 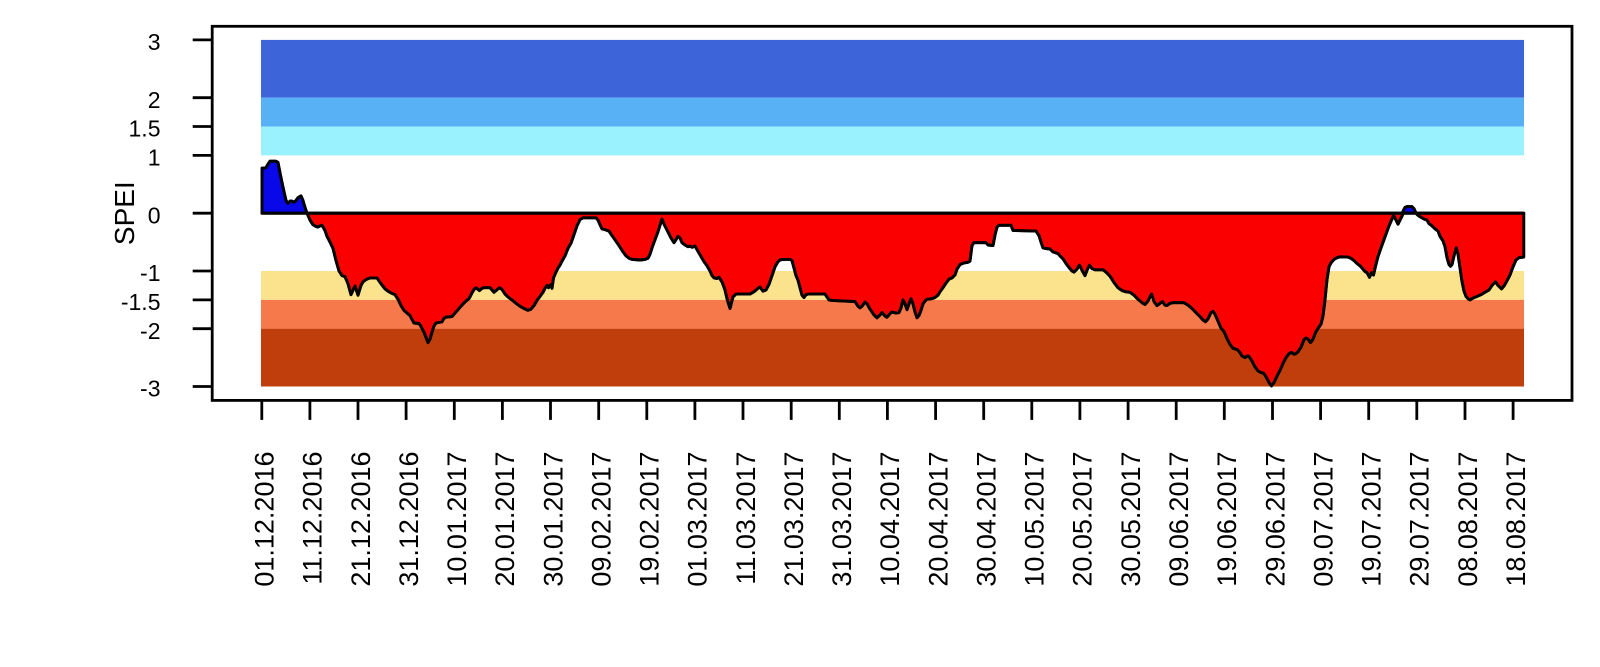 What do you see at coordinates (154, 100) in the screenshot?
I see `svg-text: 2` at bounding box center [154, 100].